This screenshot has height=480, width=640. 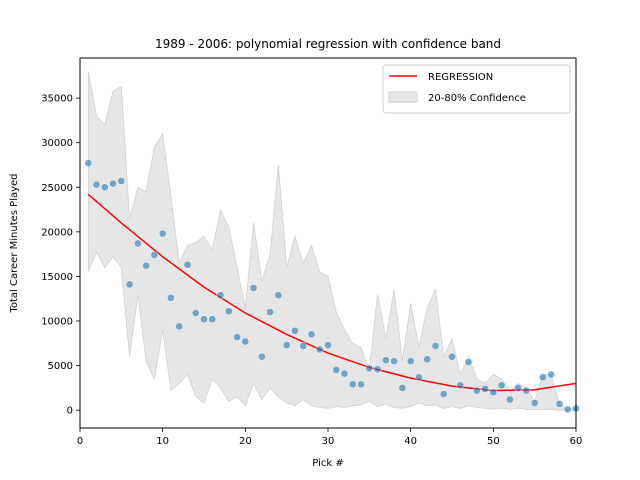 What do you see at coordinates (162, 441) in the screenshot?
I see `x-tick-label: 10` at bounding box center [162, 441].